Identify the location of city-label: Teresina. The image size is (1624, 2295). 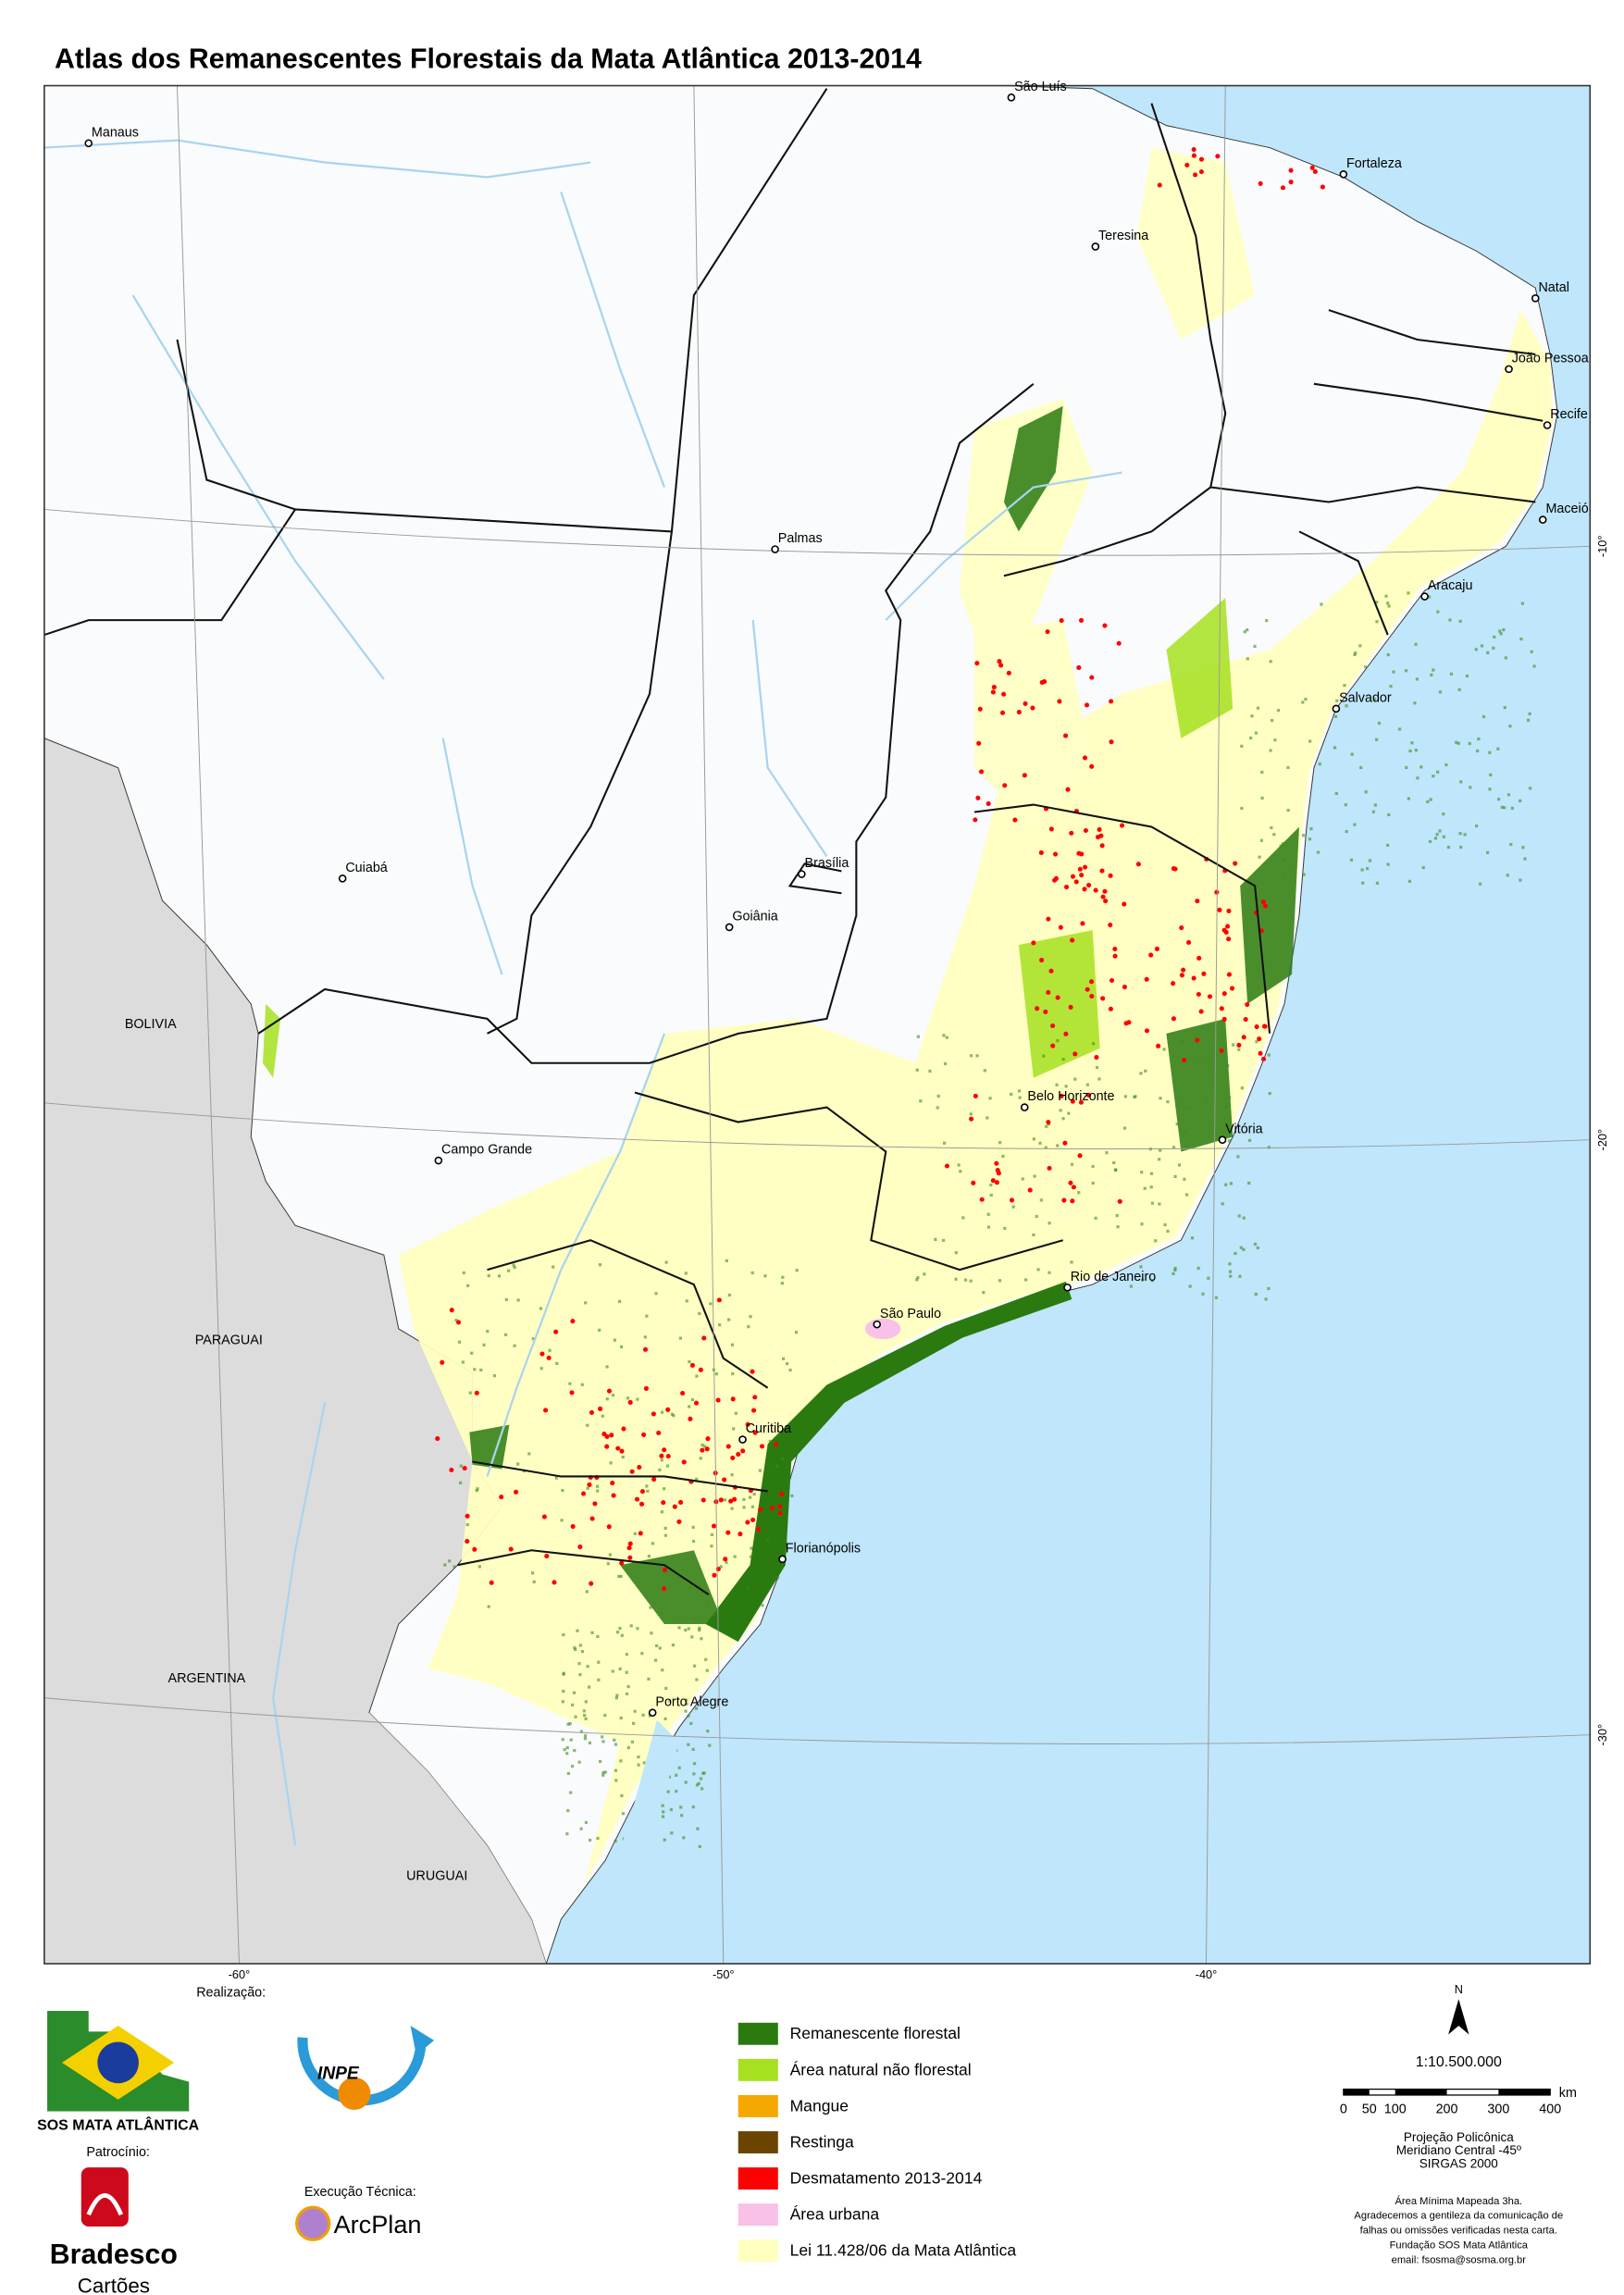
(1123, 236).